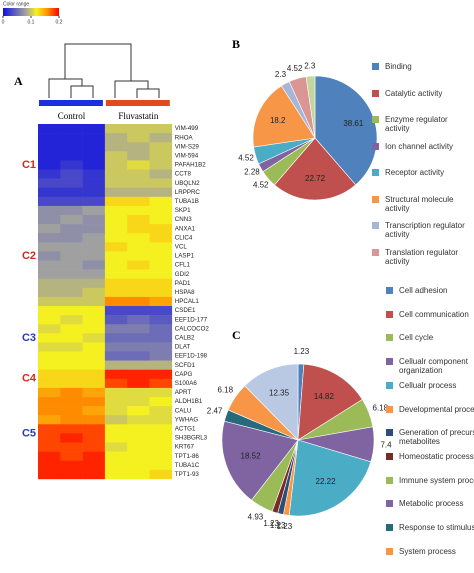 This screenshot has width=474, height=573. I want to click on legend-label: Cell cycle, so click(416, 338).